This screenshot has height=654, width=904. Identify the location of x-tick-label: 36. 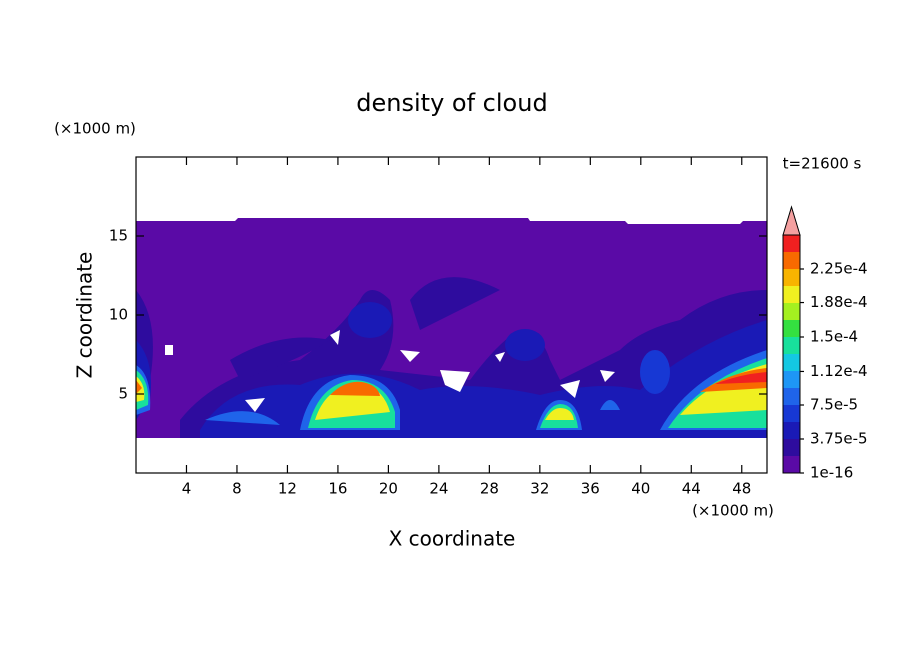
(590, 489).